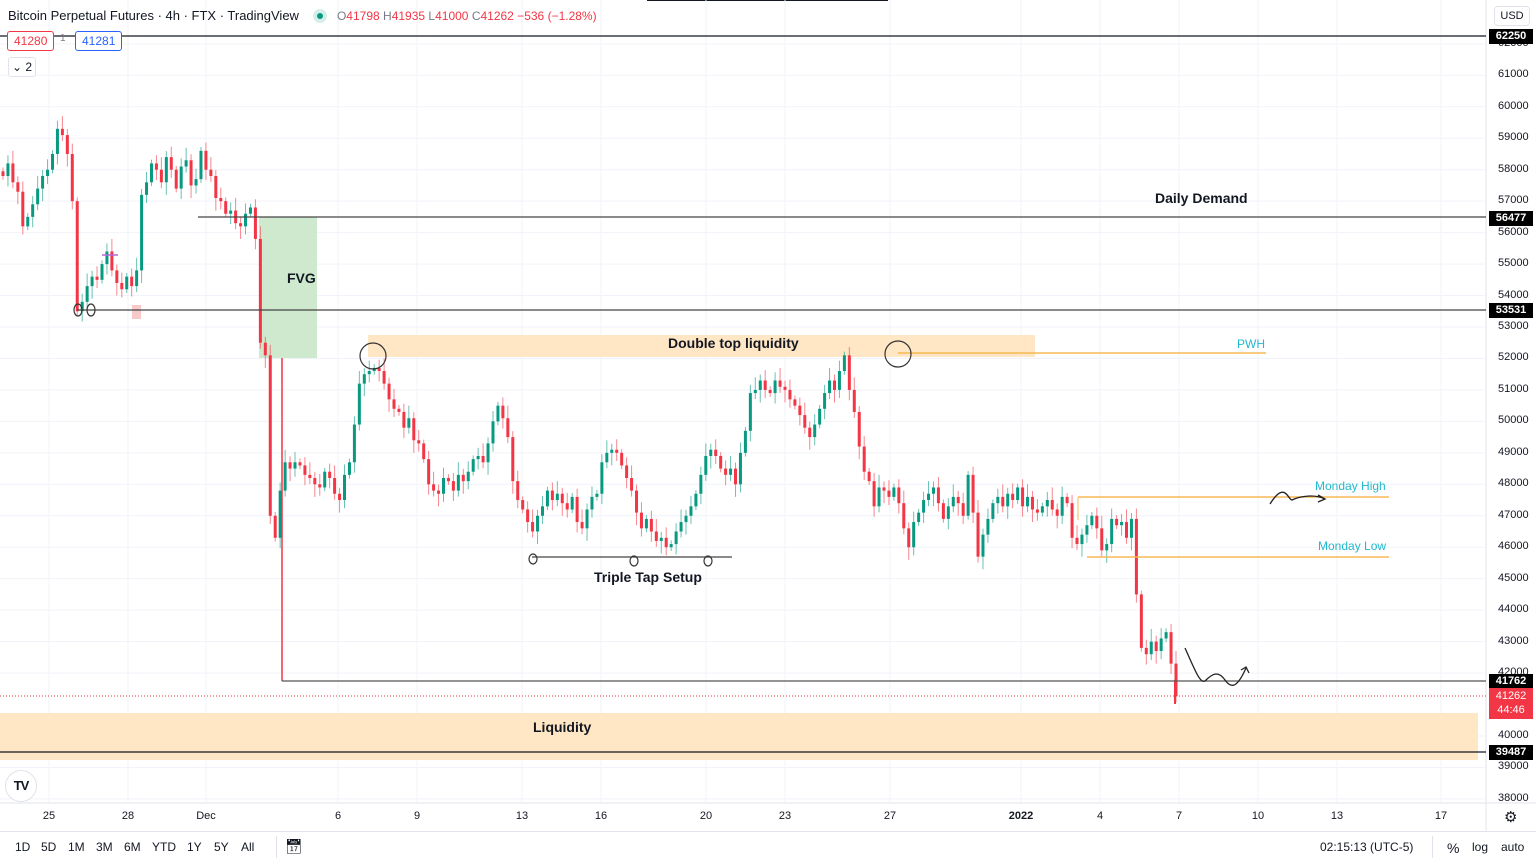  What do you see at coordinates (132, 847) in the screenshot?
I see `range-button-6m: 6M` at bounding box center [132, 847].